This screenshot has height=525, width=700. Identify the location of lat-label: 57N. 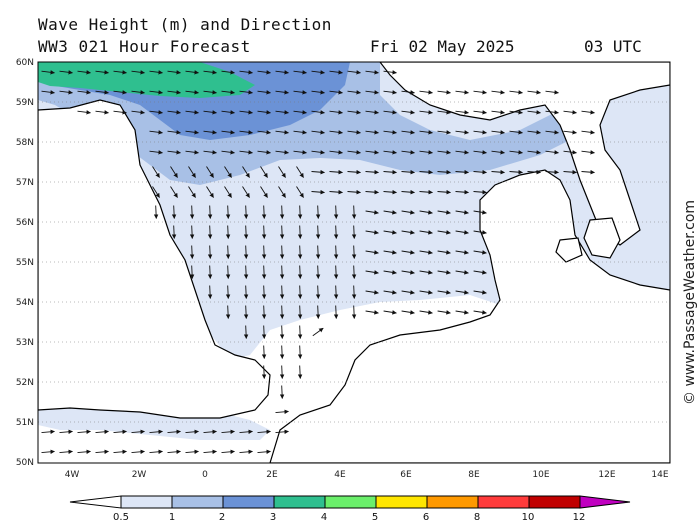
(25, 183).